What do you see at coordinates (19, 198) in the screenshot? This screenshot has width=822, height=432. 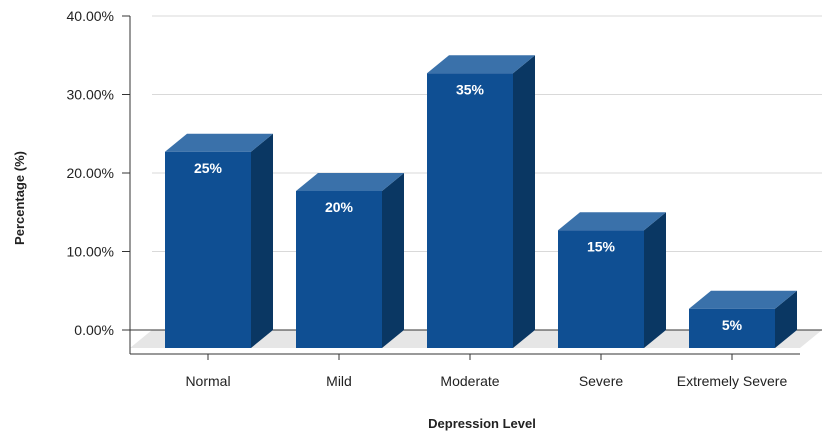 I see `y-axis-title: Percentage (%)` at bounding box center [19, 198].